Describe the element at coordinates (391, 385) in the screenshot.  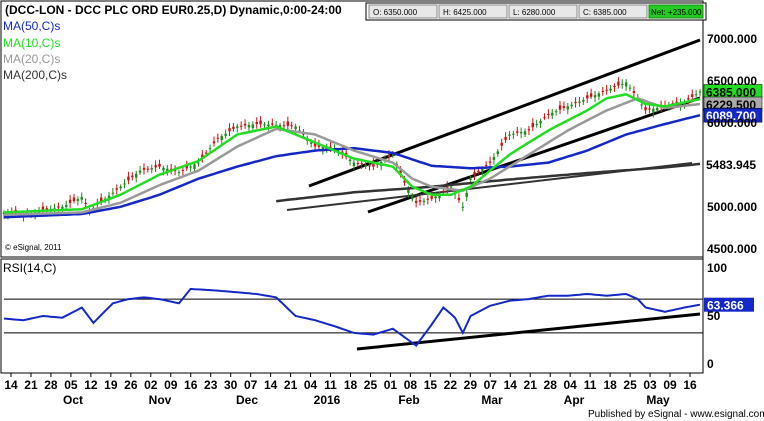
I see `x-tick-label: 01` at that location.